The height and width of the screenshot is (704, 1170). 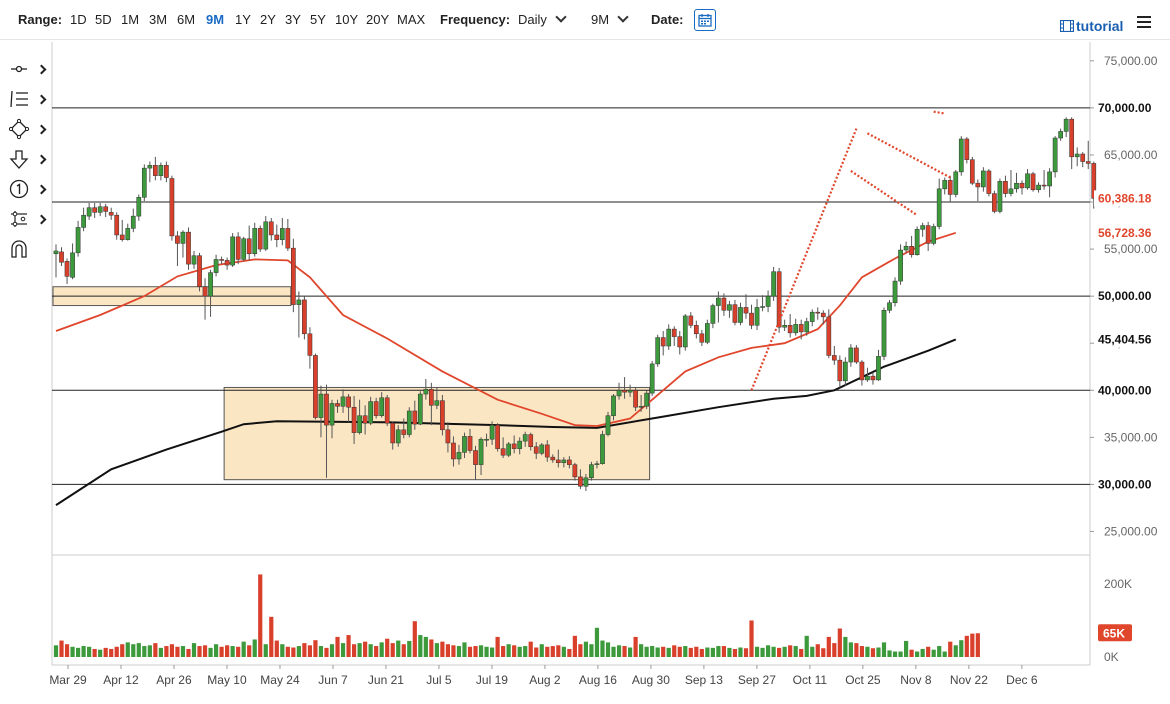 I want to click on time-tick-label: Oct 25, so click(x=863, y=680).